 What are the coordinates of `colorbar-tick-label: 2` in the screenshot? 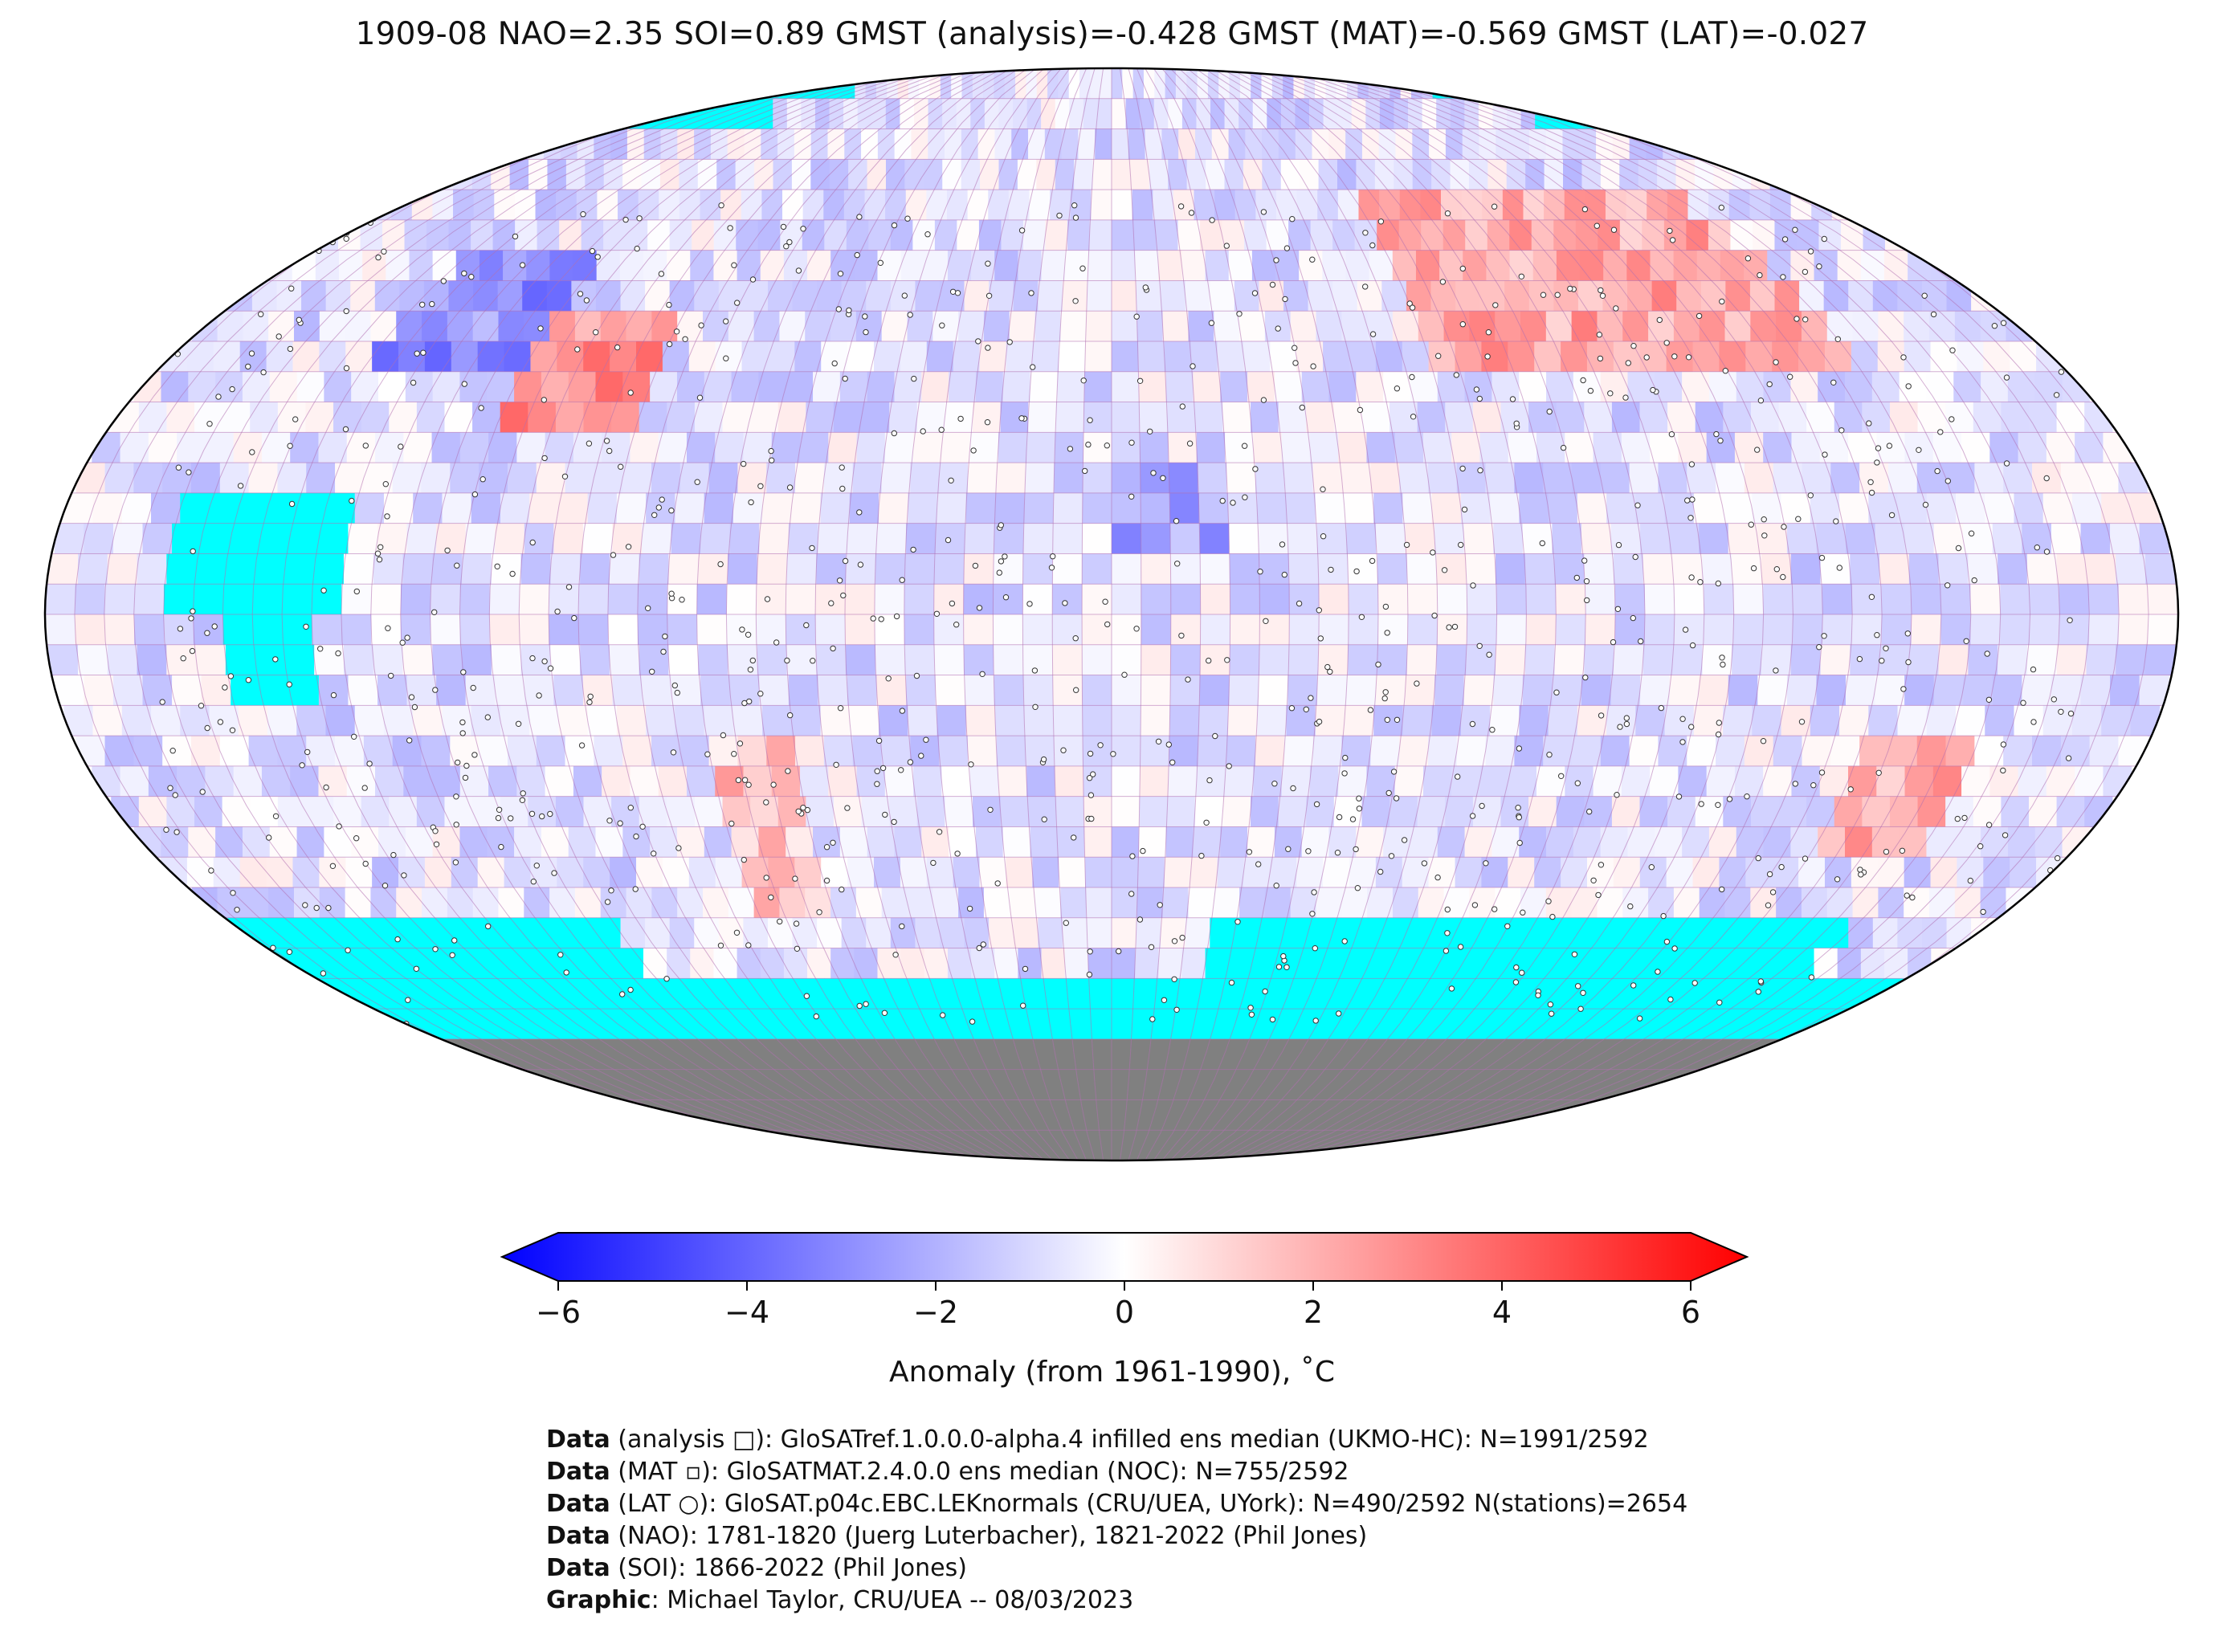 It's located at (1313, 1312).